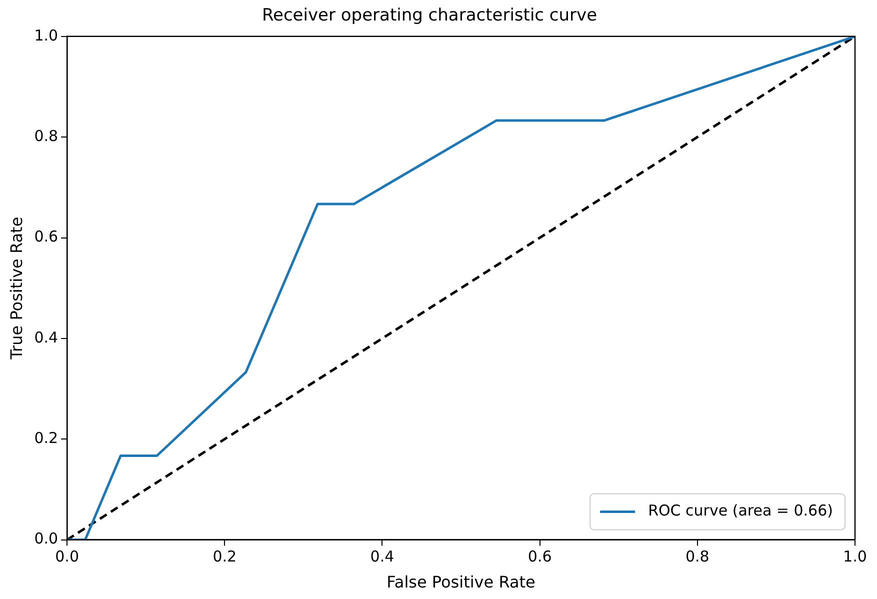  Describe the element at coordinates (430, 16) in the screenshot. I see `chart-title: Receiver operating characteristic curve` at that location.